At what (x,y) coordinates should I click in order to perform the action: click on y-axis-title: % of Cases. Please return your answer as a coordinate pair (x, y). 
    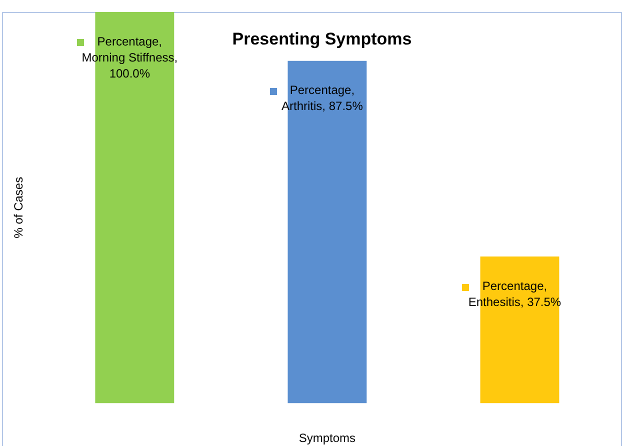
    Looking at the image, I should click on (19, 207).